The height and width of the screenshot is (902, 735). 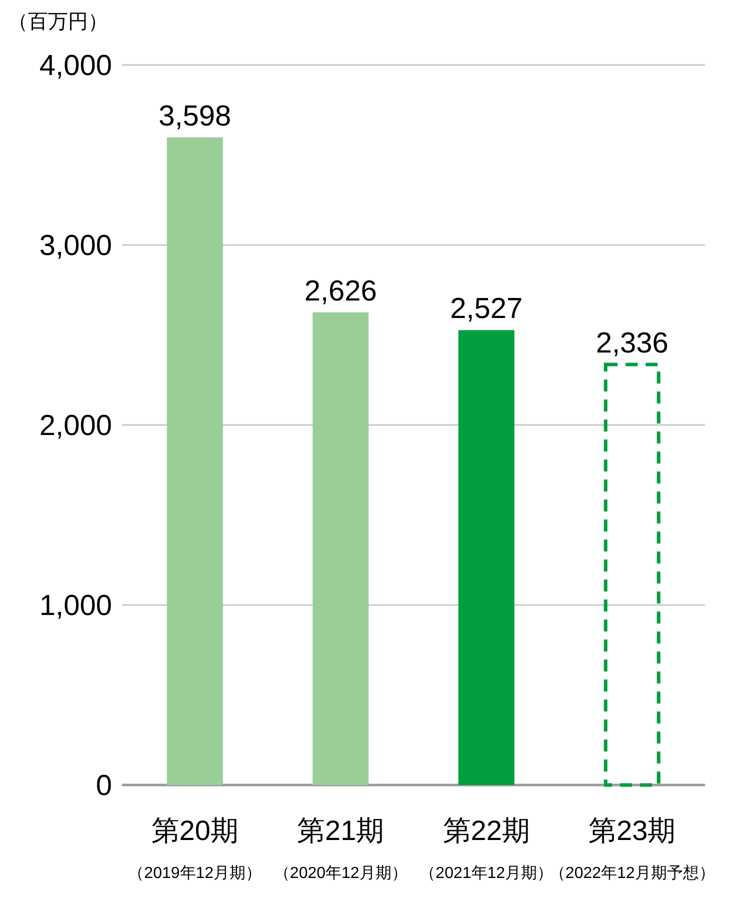 I want to click on data-label: 3,598, so click(x=195, y=116).